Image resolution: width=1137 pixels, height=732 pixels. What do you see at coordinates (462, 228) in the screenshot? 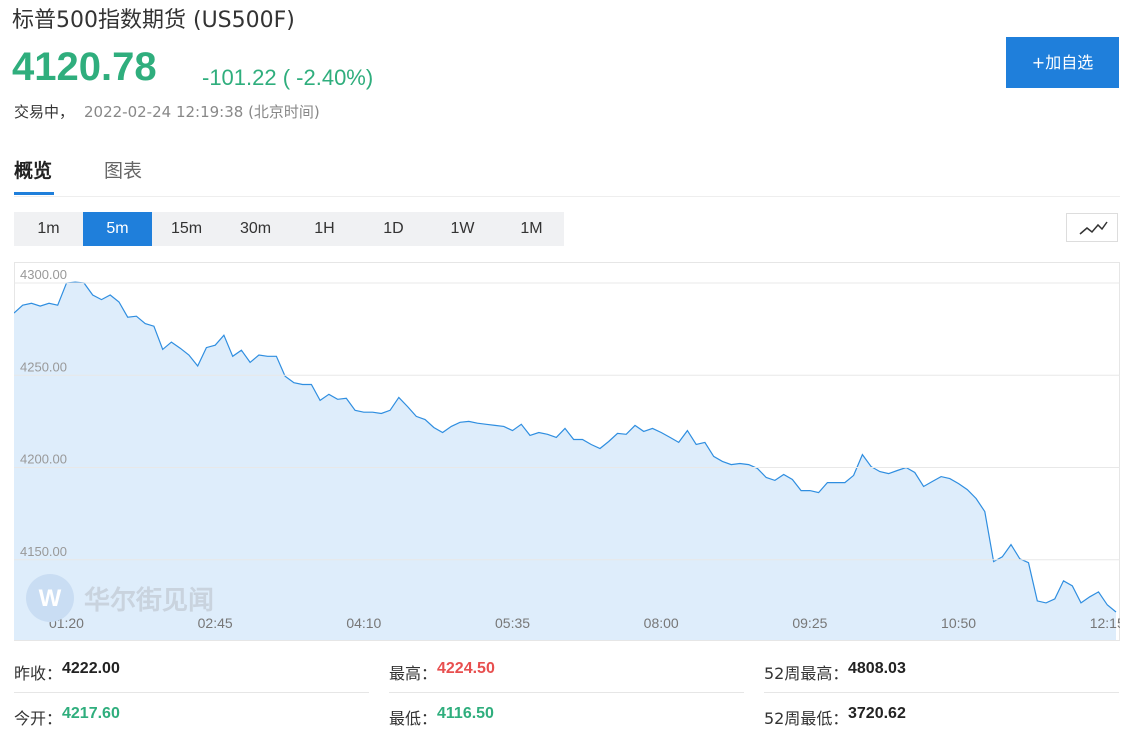
I see `period-button: 1W` at bounding box center [462, 228].